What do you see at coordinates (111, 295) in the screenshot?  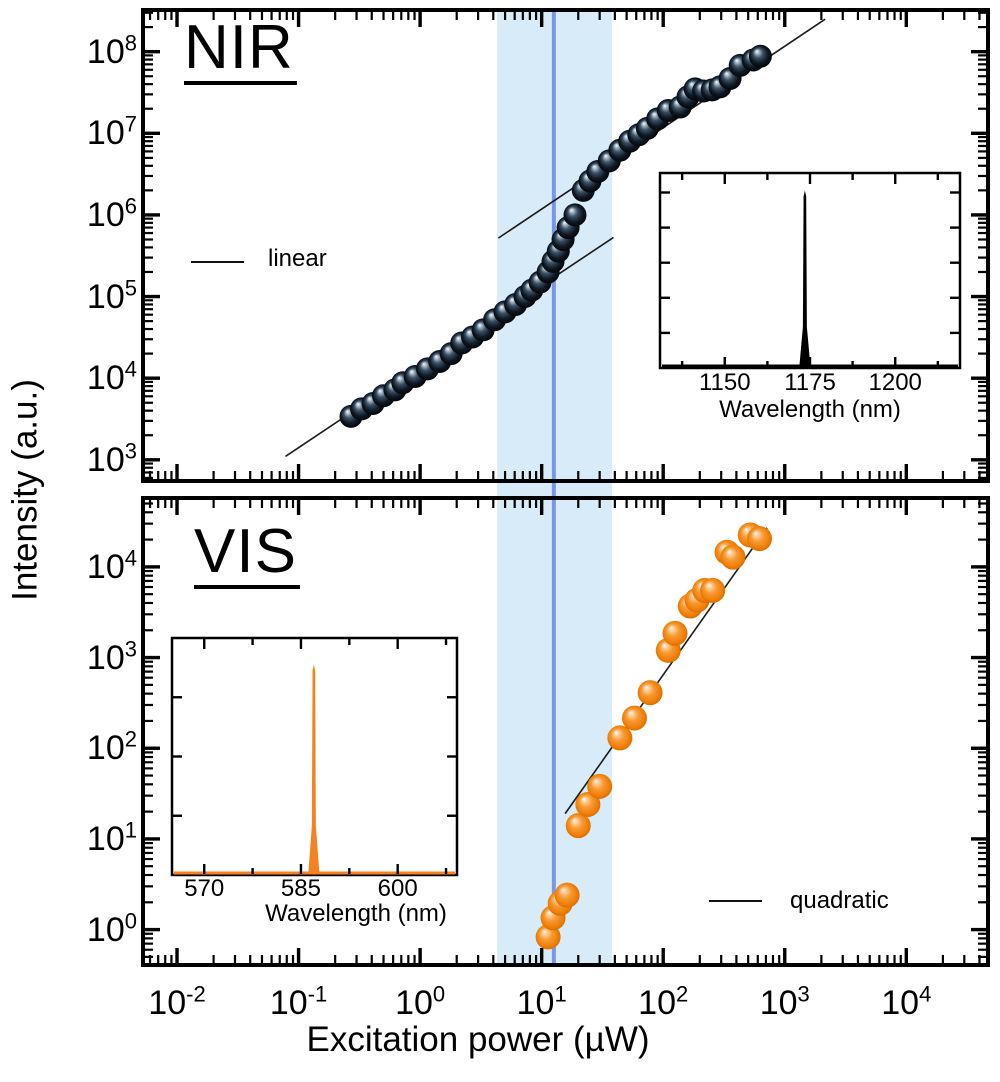 I see `y-tick-label: 10⁵` at bounding box center [111, 295].